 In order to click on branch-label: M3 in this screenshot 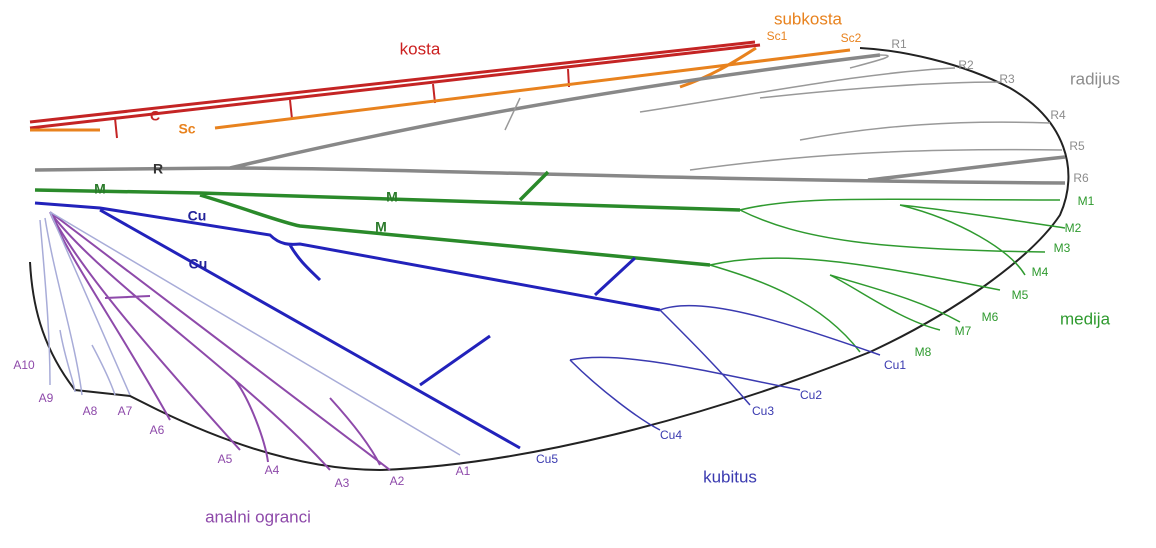, I will do `click(1062, 248)`.